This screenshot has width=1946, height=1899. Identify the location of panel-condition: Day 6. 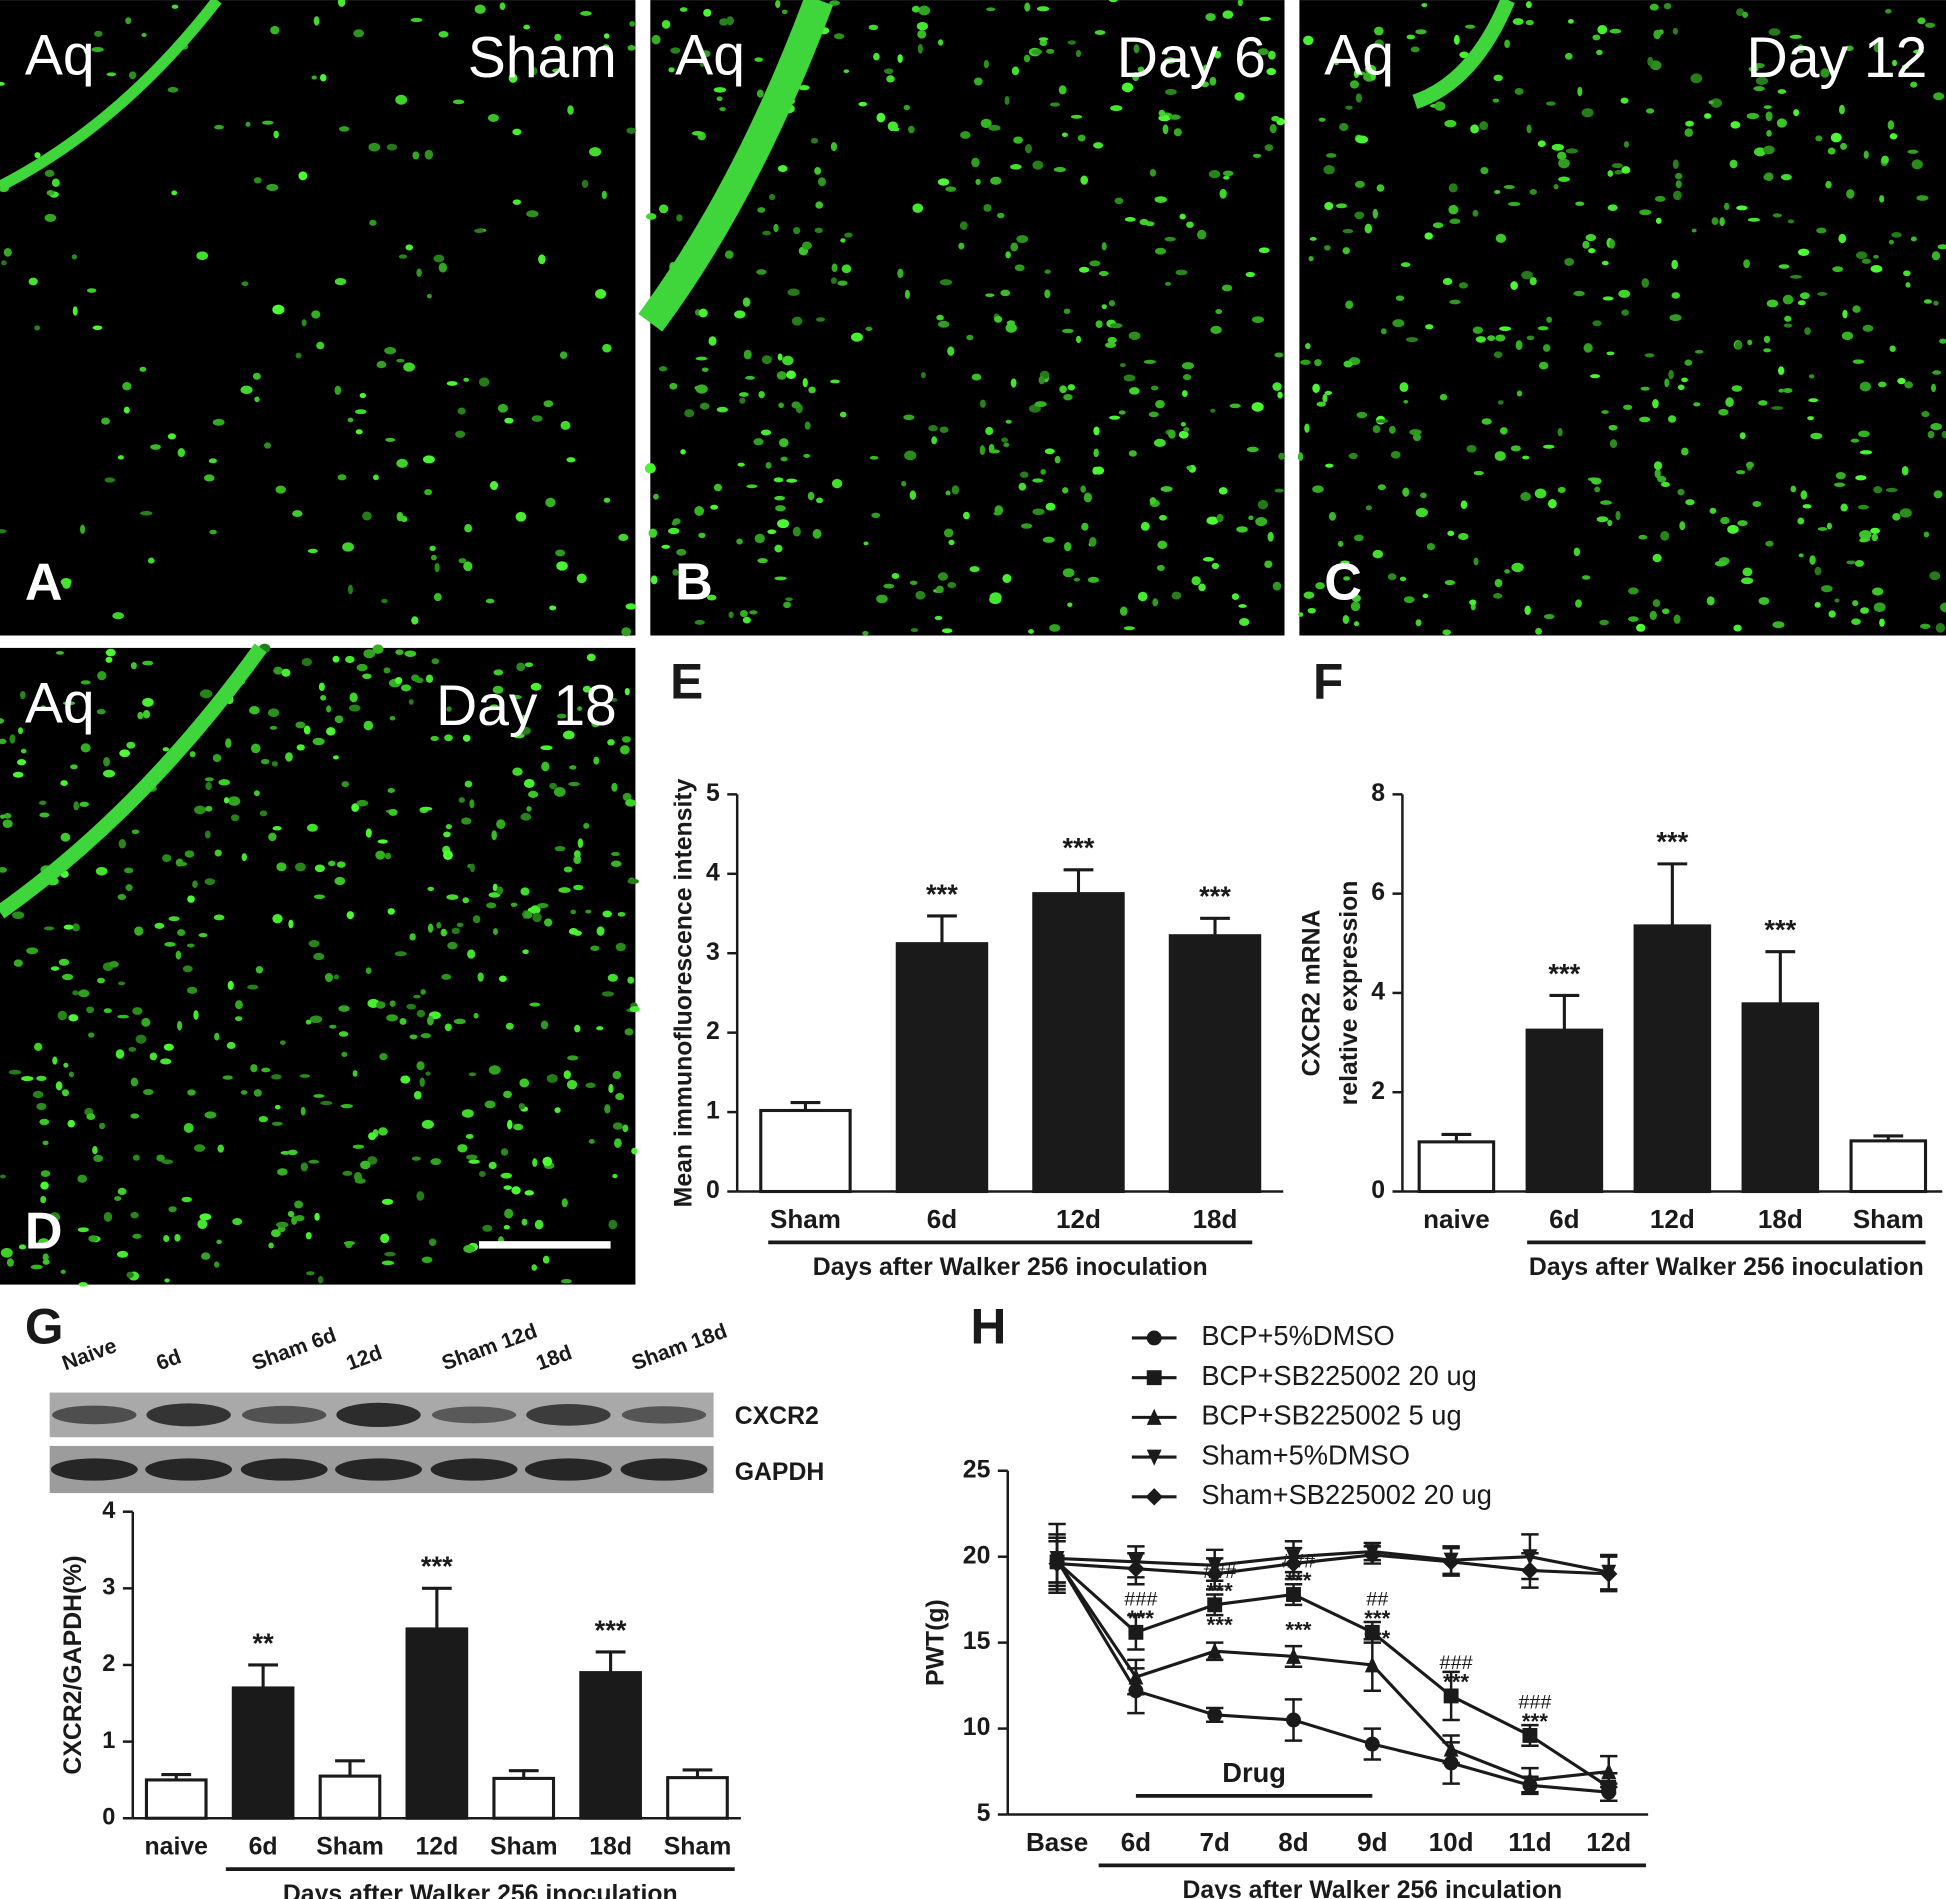
(1191, 58).